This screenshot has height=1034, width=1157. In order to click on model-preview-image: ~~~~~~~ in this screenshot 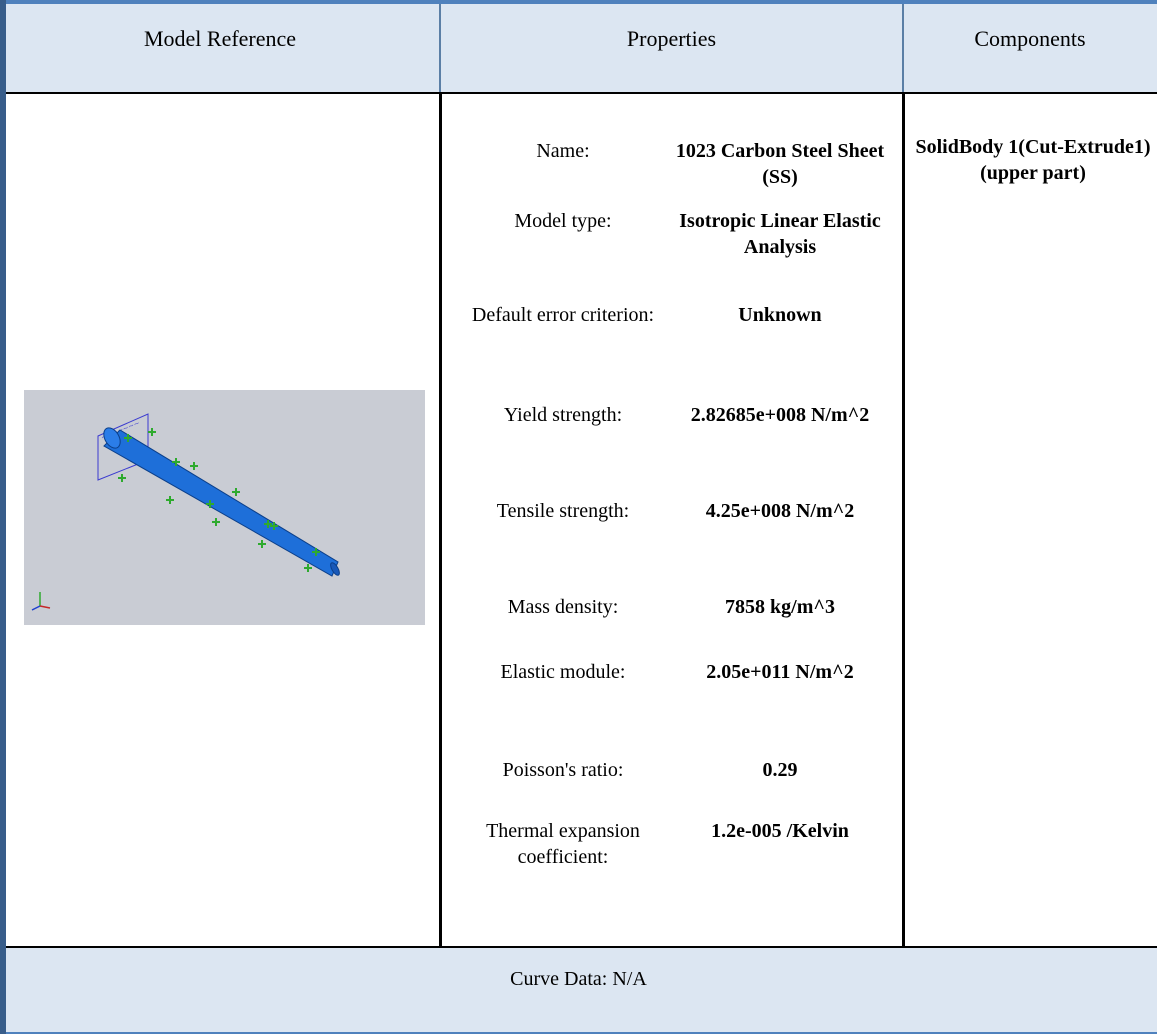, I will do `click(224, 507)`.